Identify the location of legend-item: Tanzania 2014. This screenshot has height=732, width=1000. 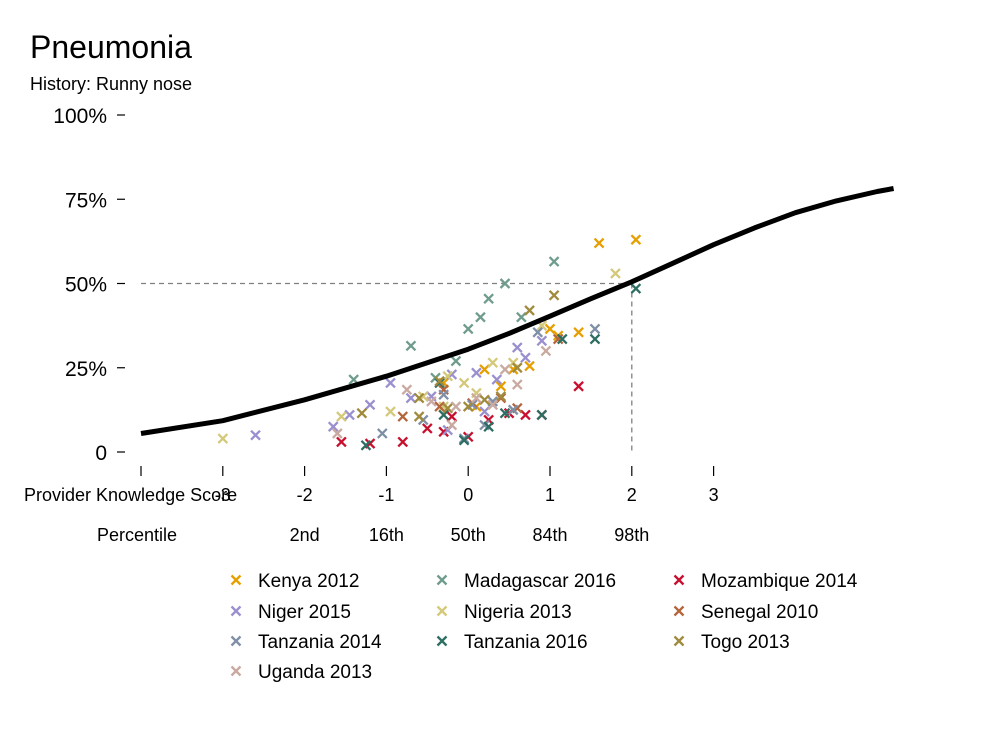
(306, 642).